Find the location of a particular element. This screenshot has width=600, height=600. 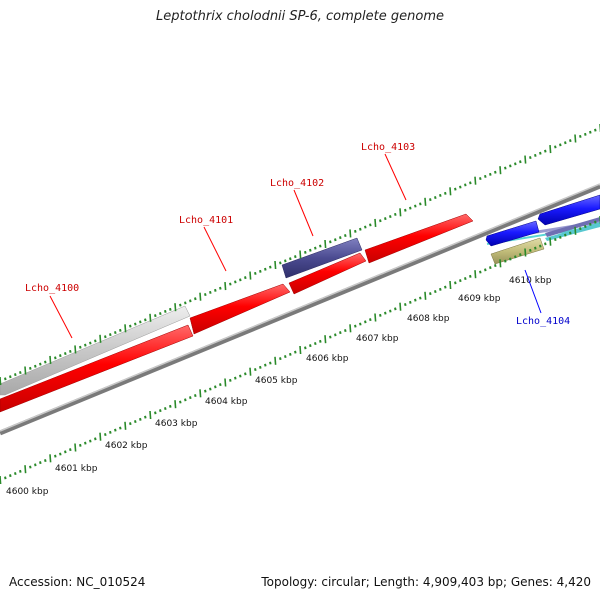

scale-label: 4601 kbp is located at coordinates (76, 469).